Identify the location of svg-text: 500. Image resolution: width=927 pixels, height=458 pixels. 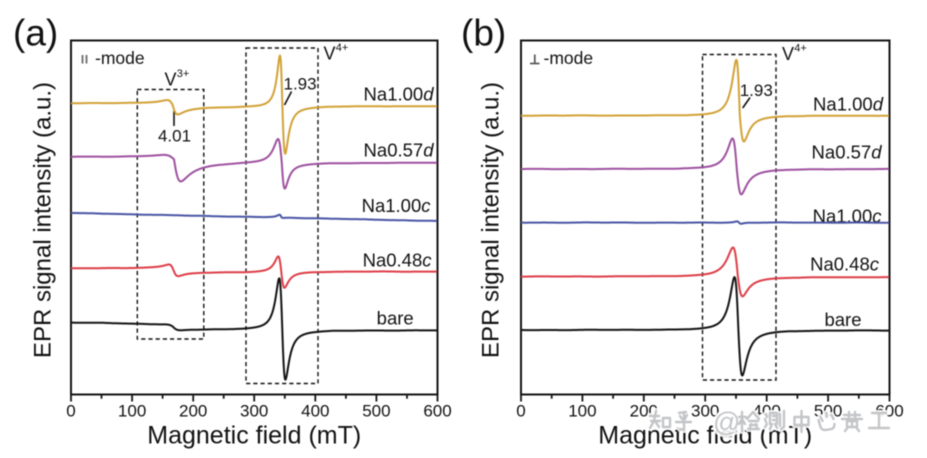
(376, 411).